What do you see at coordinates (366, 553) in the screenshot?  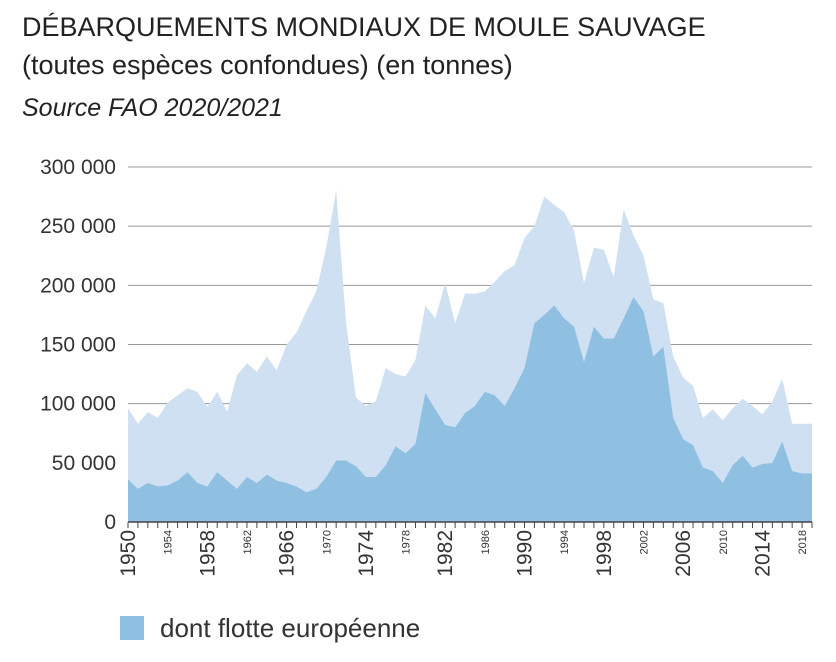 I see `x-tick-label-major: 1974` at bounding box center [366, 553].